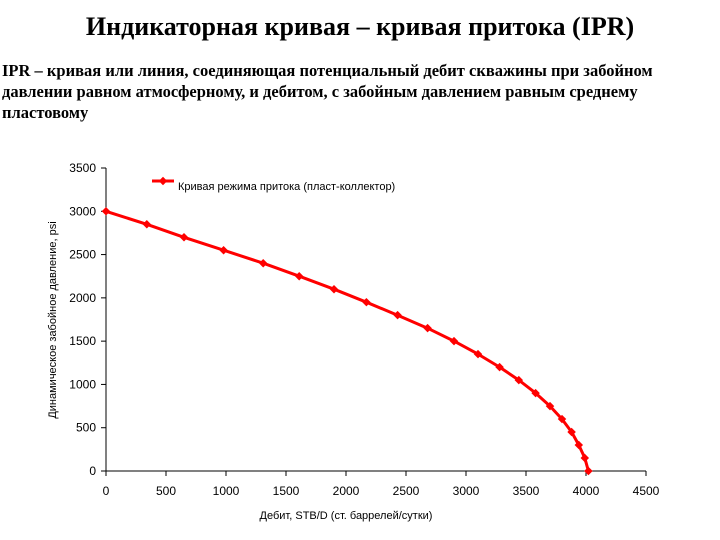  I want to click on x-tick-label: 2500, so click(406, 491).